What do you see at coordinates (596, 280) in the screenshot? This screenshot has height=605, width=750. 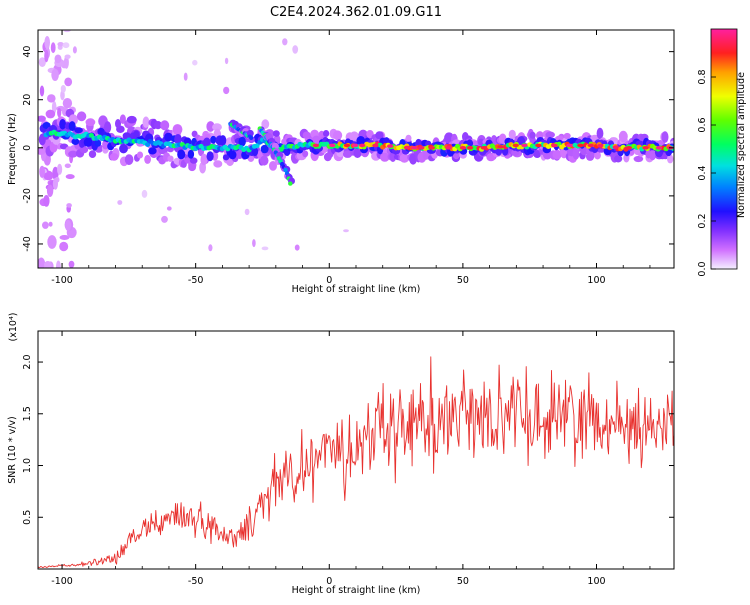 I see `spectrogram-xtick-label-4: 100` at bounding box center [596, 280].